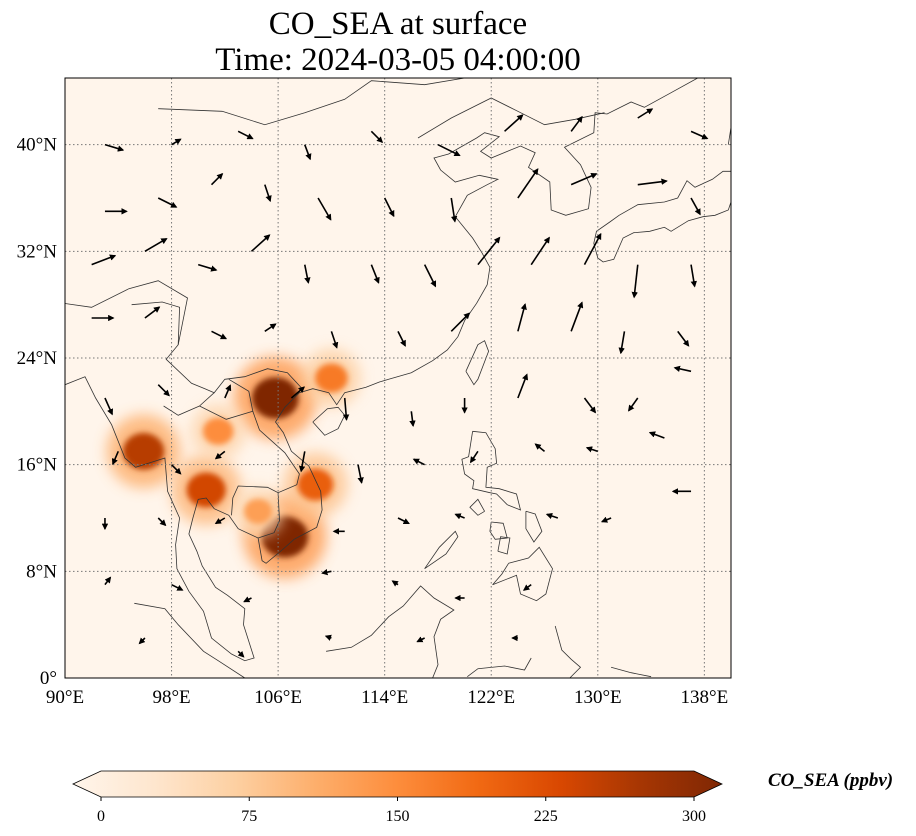 The image size is (916, 836). Describe the element at coordinates (65, 697) in the screenshot. I see `lon-tick-label: 90°E` at that location.